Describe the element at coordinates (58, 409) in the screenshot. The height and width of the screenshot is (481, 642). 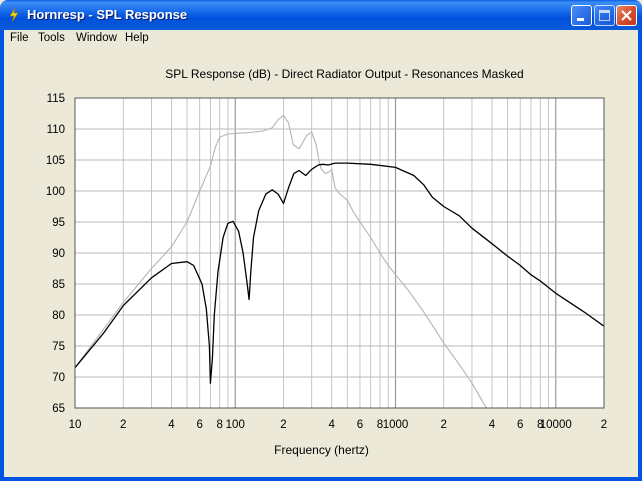
I see `y-tick-label: 65` at that location.